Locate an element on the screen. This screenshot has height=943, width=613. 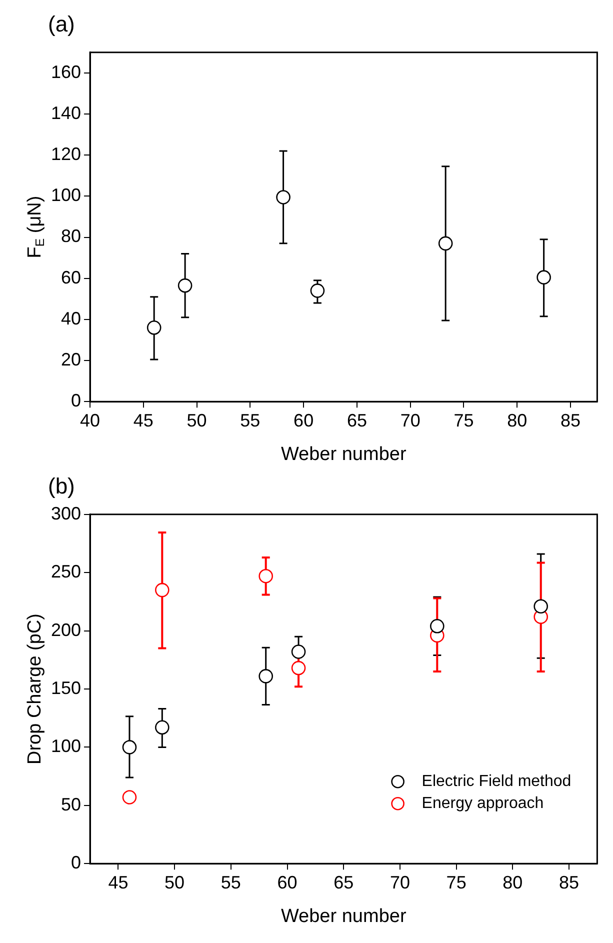
legend-label: Electric Field method is located at coordinates (497, 781).